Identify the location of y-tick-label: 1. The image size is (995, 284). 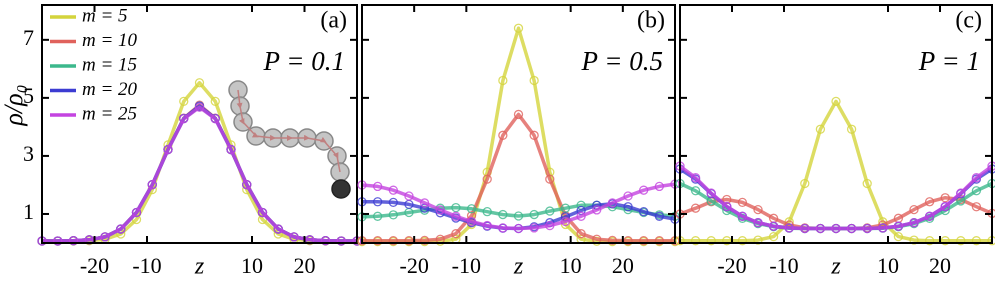
(28, 211).